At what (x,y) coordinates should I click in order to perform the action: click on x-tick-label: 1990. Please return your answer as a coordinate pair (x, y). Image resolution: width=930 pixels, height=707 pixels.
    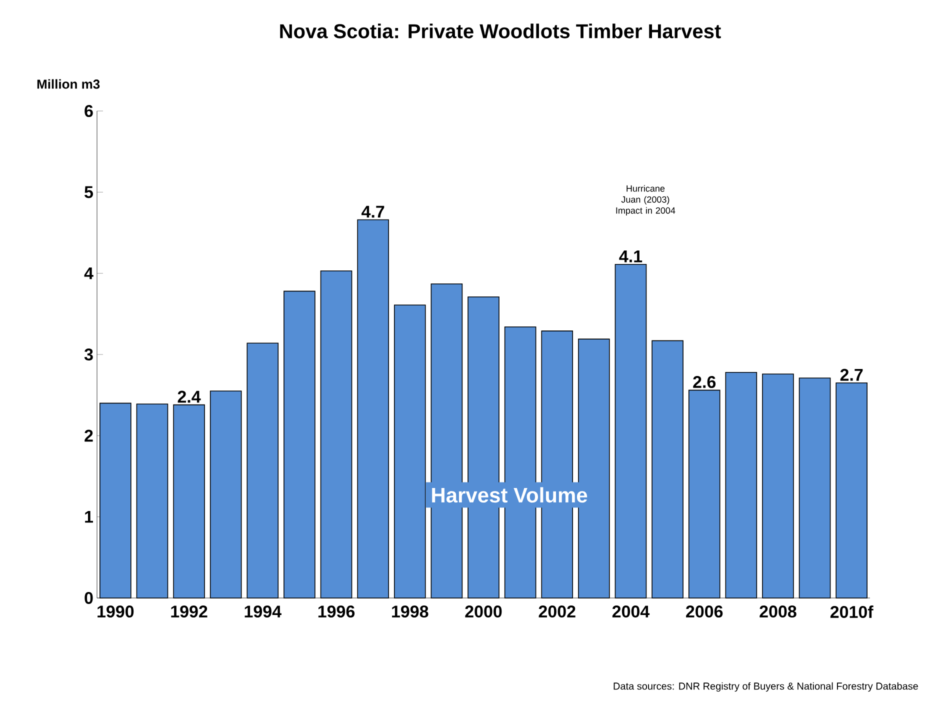
    Looking at the image, I should click on (116, 612).